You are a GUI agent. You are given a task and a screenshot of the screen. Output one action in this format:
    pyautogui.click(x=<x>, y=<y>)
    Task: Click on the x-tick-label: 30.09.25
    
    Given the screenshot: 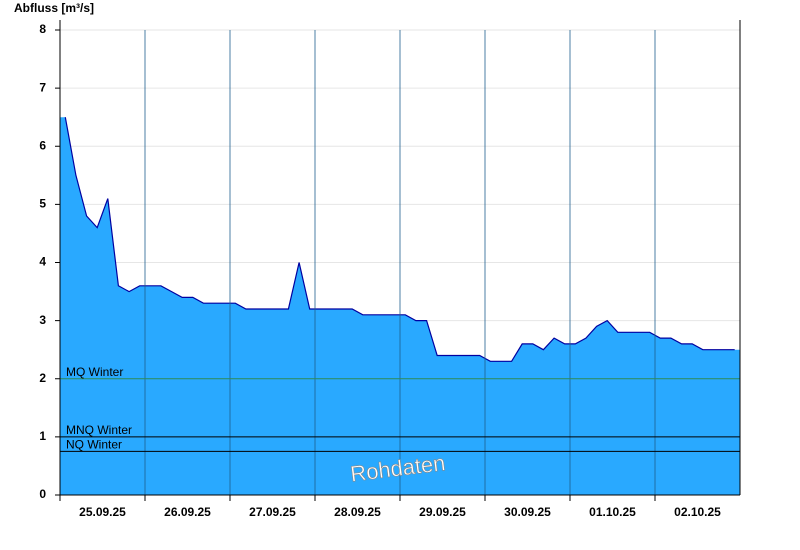 What is the action you would take?
    pyautogui.click(x=527, y=512)
    